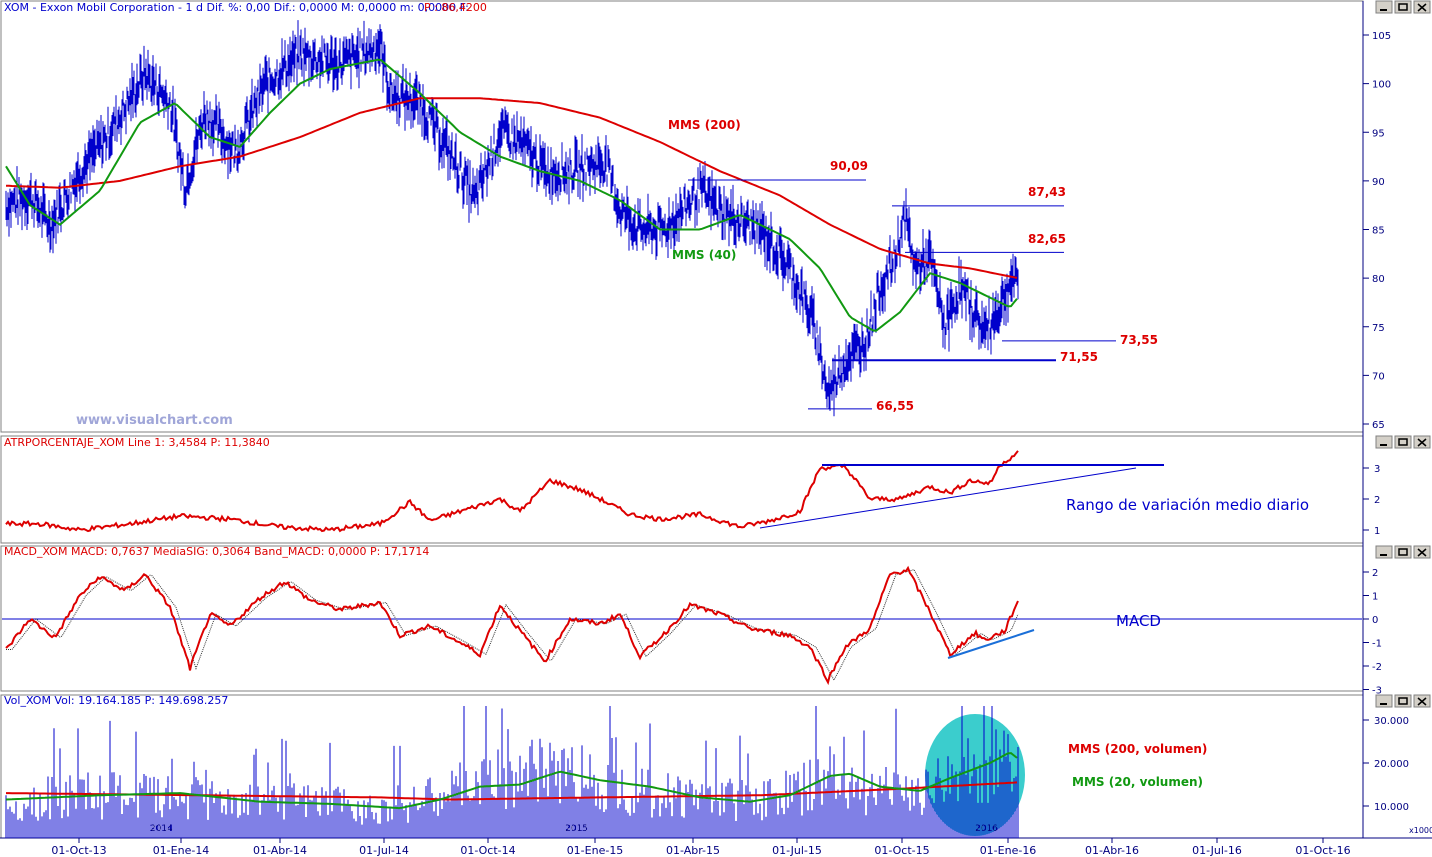 The height and width of the screenshot is (857, 1432). Describe the element at coordinates (384, 850) in the screenshot. I see `x-tick-label: 01-Jul-14` at that location.